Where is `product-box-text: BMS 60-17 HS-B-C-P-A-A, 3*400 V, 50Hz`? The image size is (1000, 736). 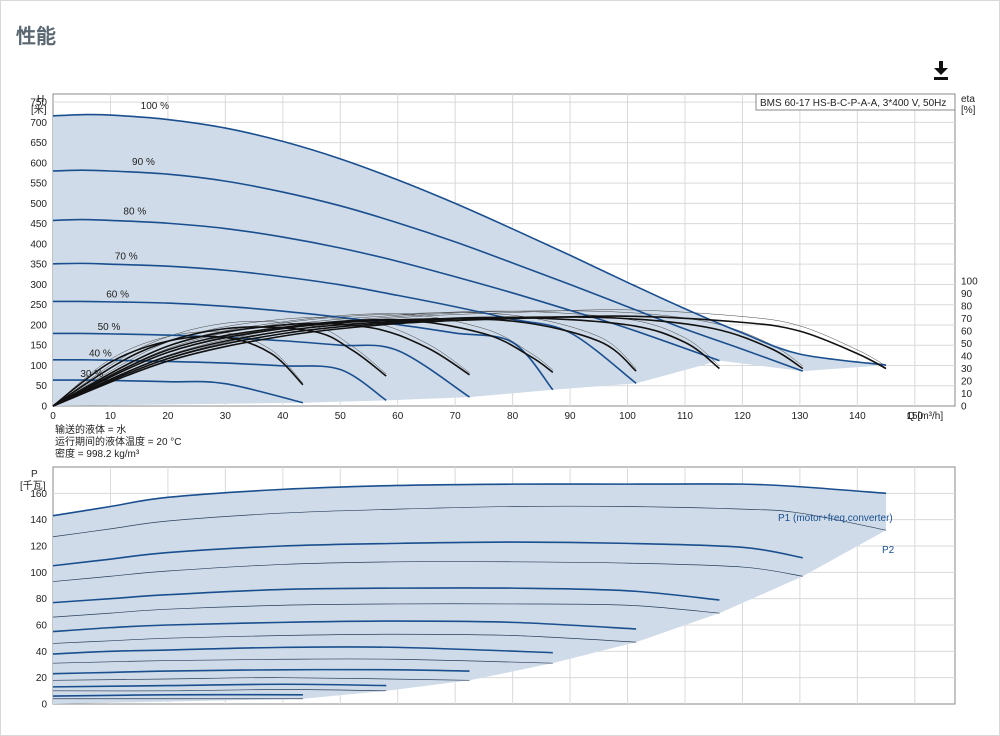
product-box-text: BMS 60-17 HS-B-C-P-A-A, 3*400 V, 50Hz is located at coordinates (853, 103).